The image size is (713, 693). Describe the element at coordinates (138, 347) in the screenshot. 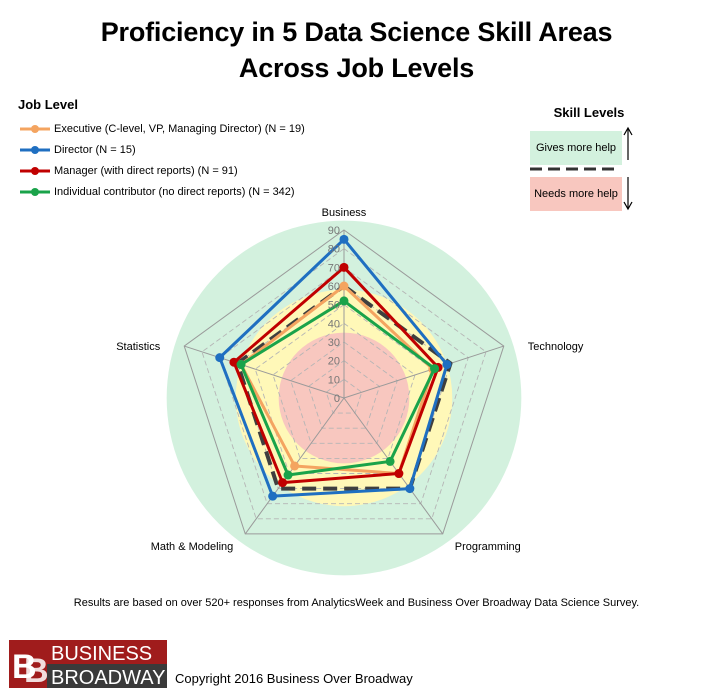

I see `axis-label: Statistics` at that location.